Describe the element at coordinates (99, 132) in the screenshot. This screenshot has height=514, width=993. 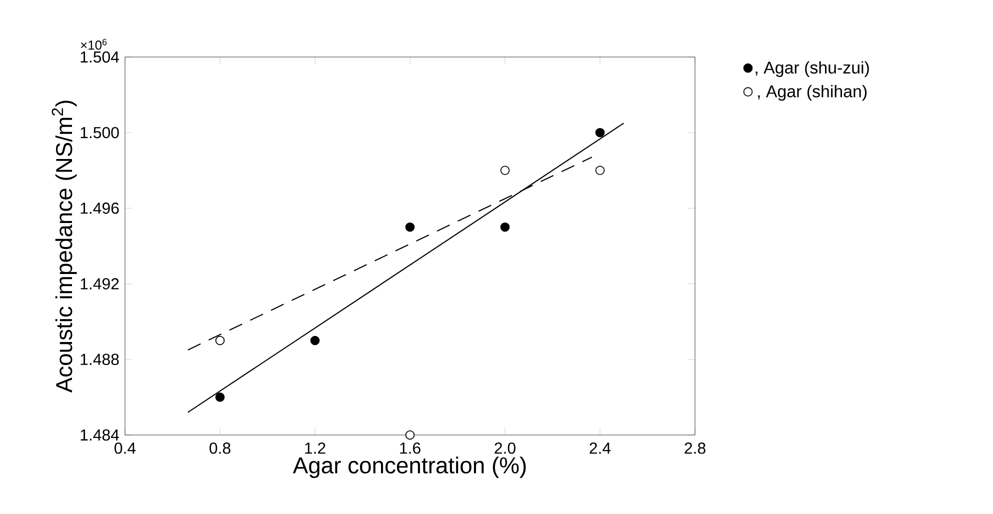
I see `y-tick-label: 1.500` at that location.